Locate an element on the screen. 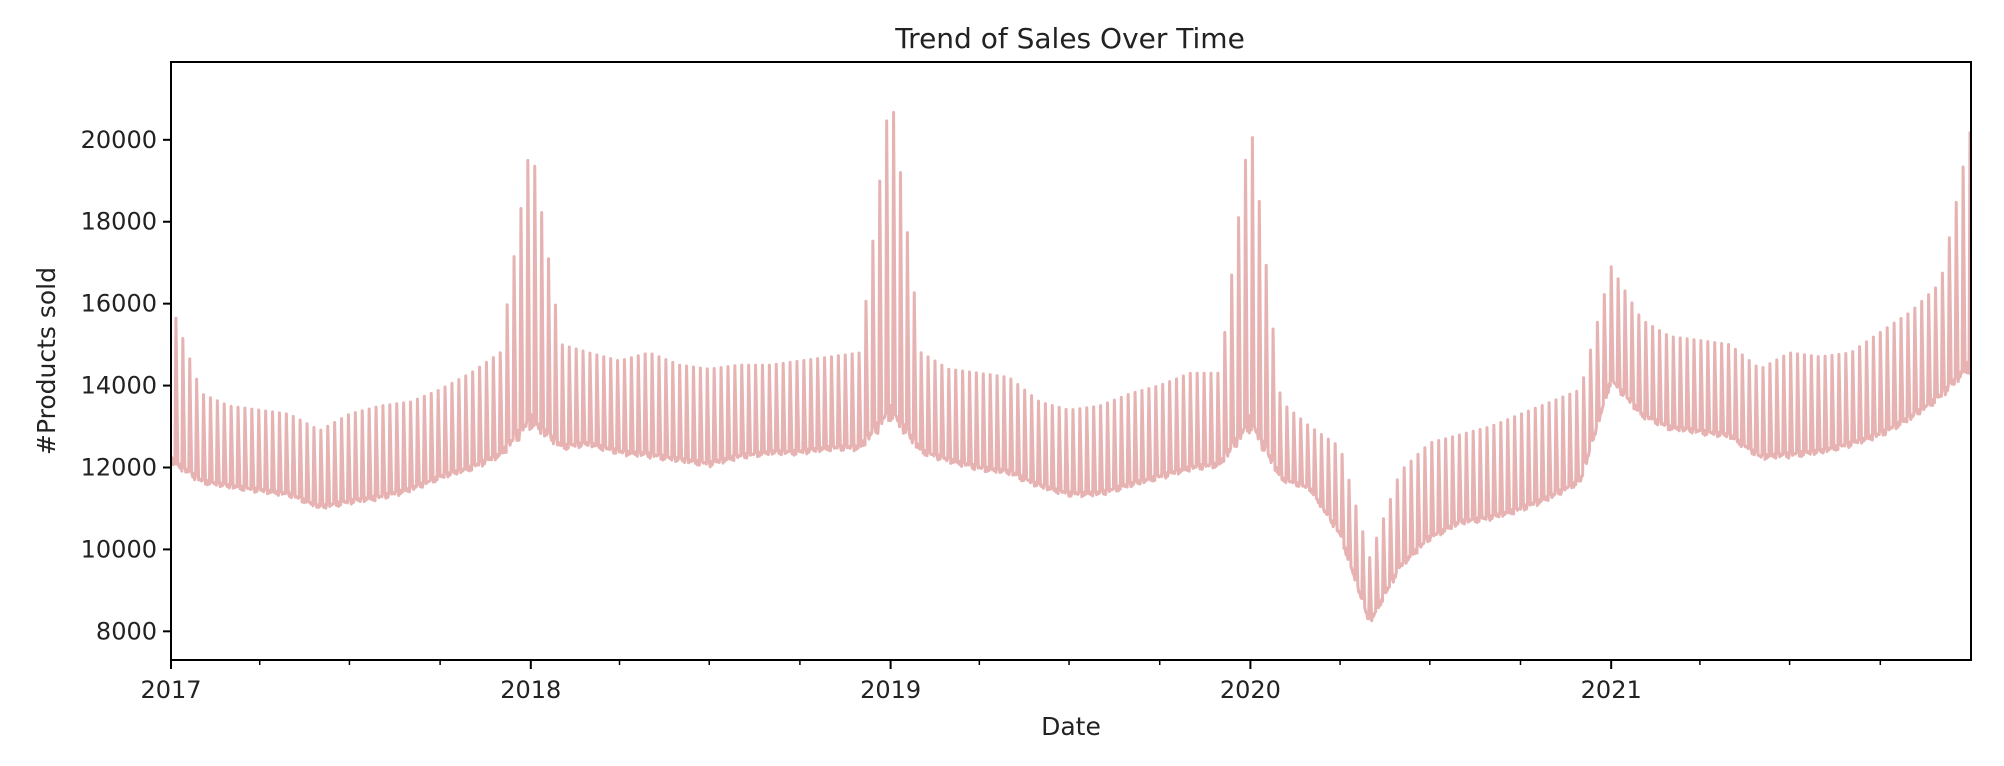  x-tick-label: 2020 is located at coordinates (1250, 690).